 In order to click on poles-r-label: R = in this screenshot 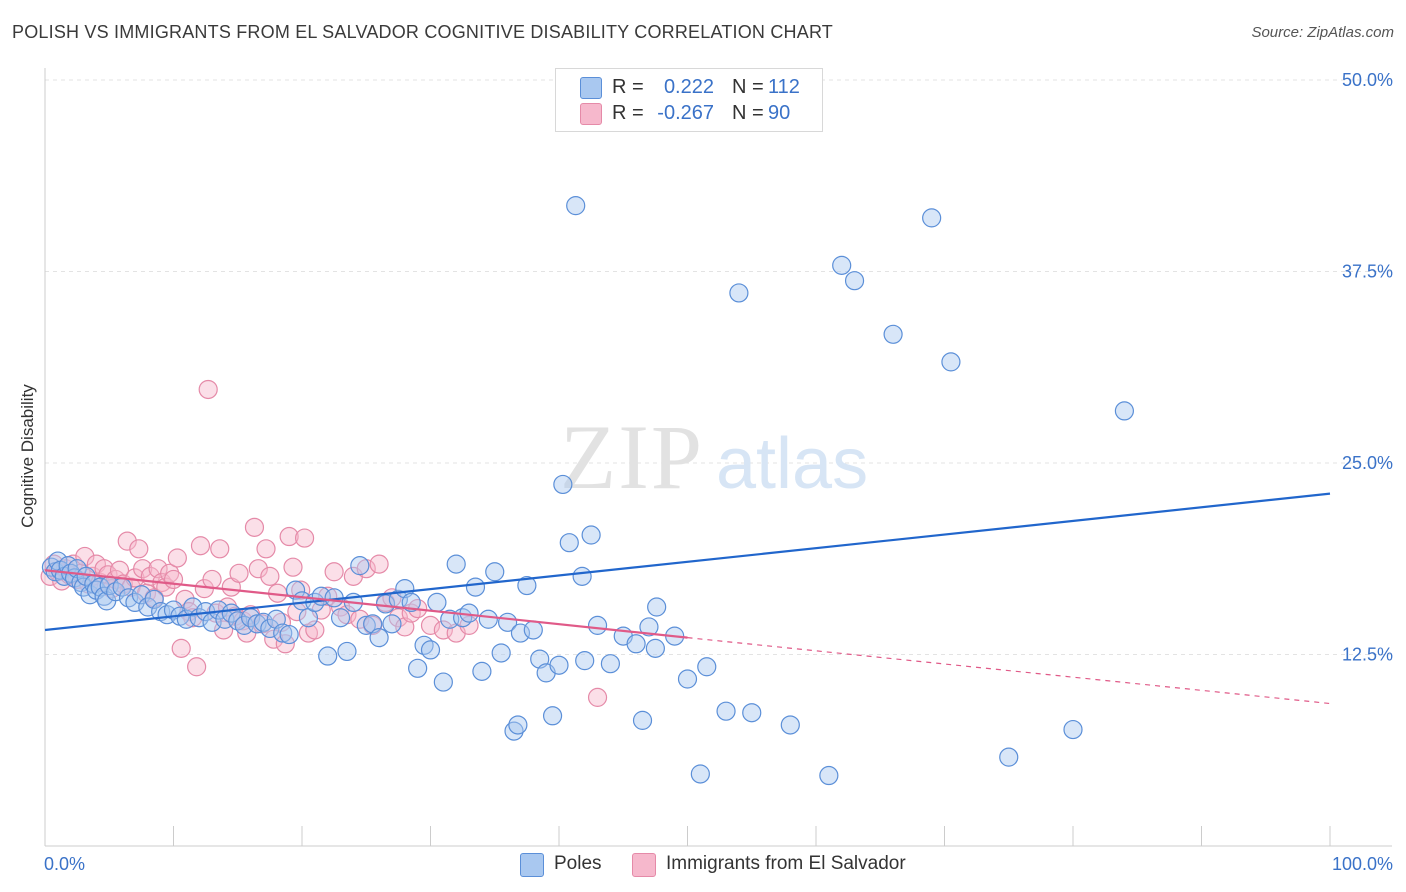, I will do `click(628, 87)`.